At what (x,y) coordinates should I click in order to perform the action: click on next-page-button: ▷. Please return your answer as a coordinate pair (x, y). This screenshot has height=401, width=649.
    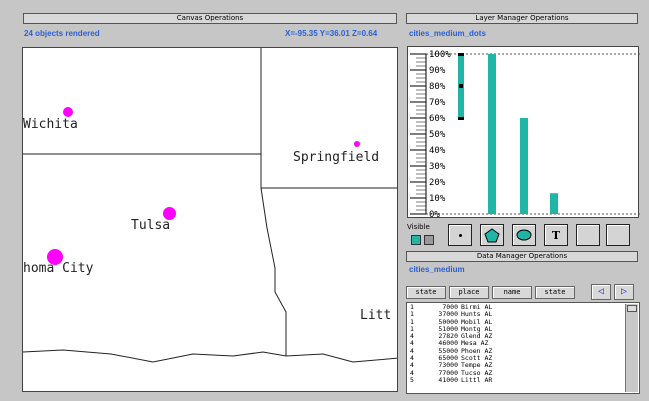
    Looking at the image, I should click on (624, 292).